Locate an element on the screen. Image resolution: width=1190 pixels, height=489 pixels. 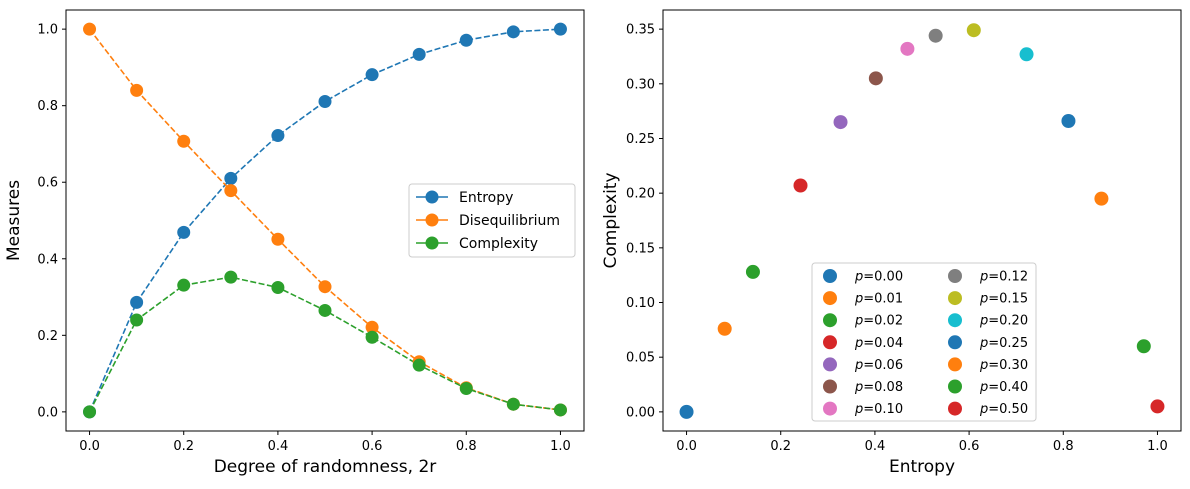
y-tick-label: 0.15 is located at coordinates (640, 248).